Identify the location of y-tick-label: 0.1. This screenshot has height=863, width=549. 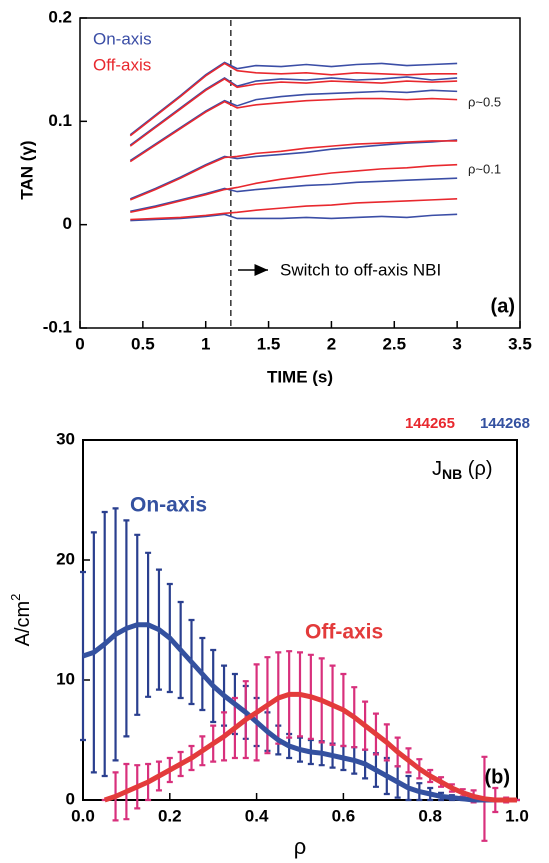
(60, 120).